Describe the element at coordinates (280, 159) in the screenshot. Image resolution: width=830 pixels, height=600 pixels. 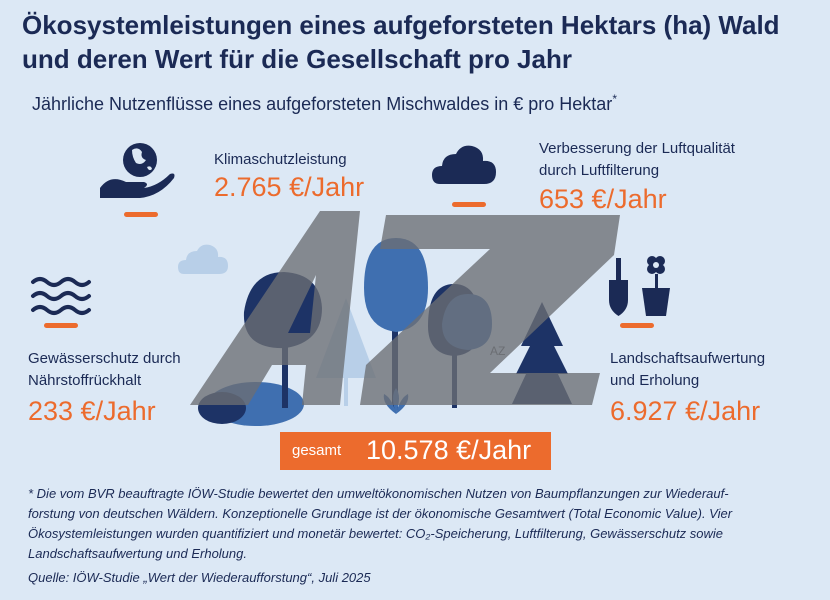
I see `climate-label: Klimaschutzleistung` at that location.